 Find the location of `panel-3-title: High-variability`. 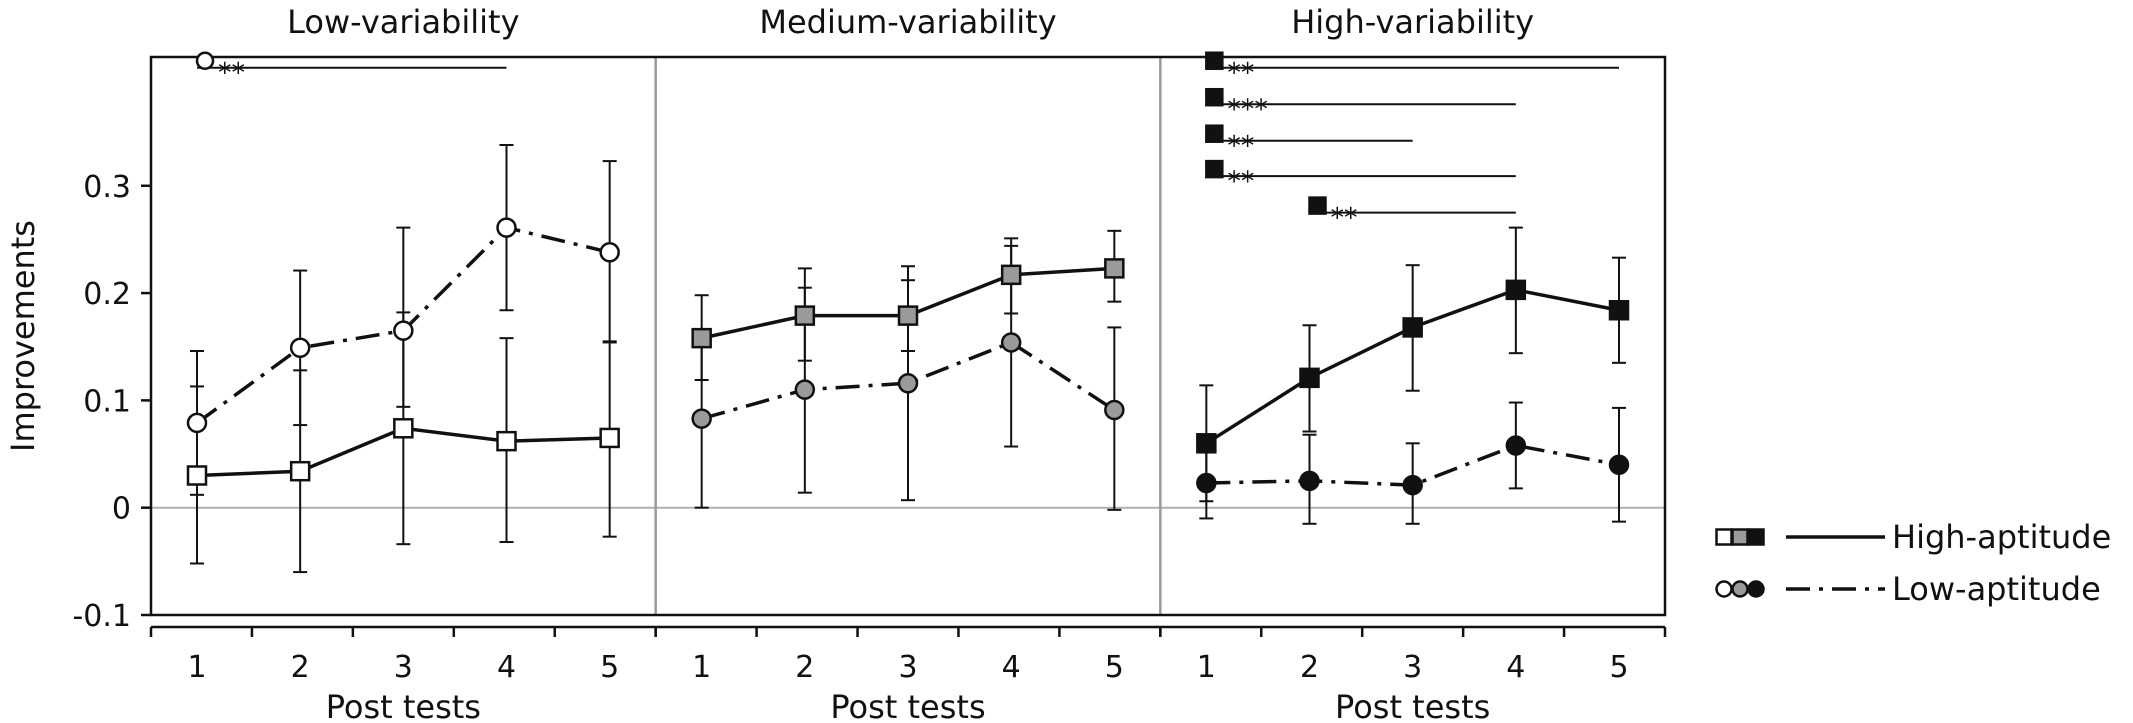

panel-3-title: High-variability is located at coordinates (1412, 22).